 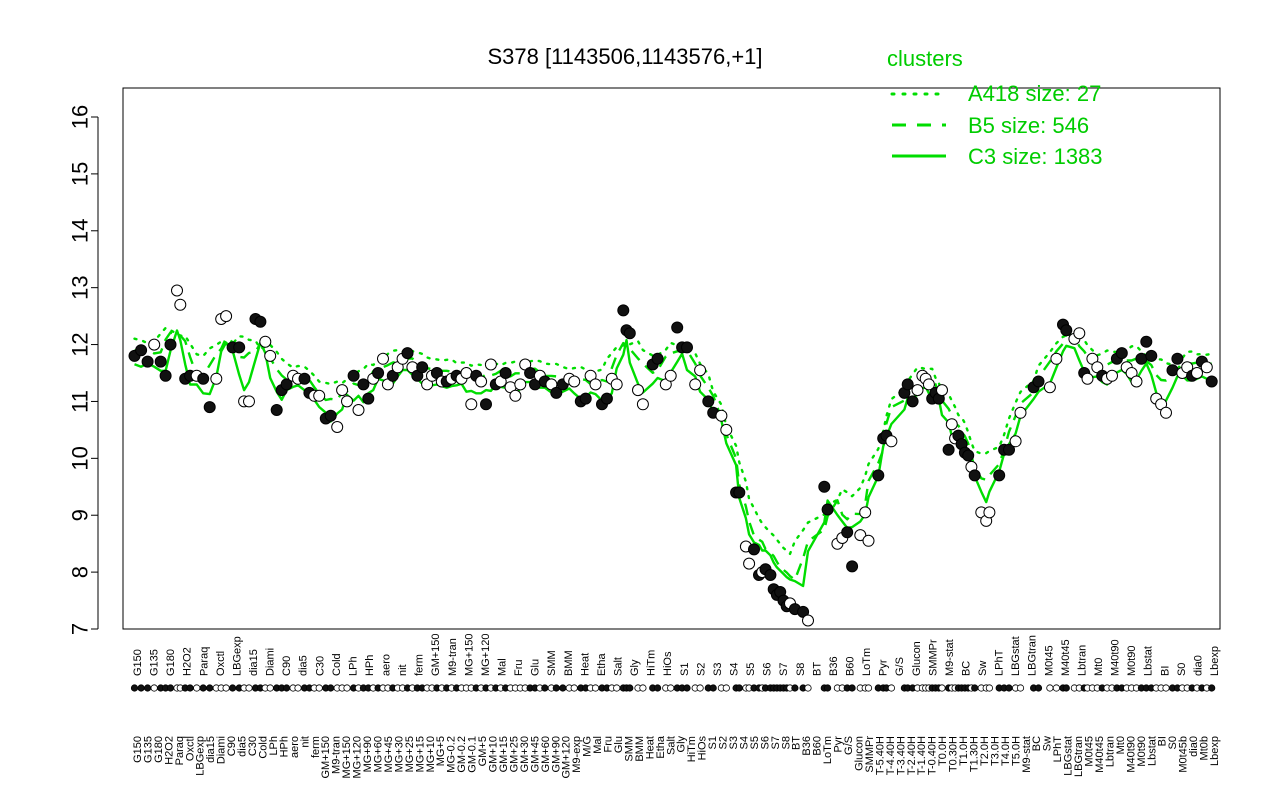 I want to click on x-tick-label: nit, so click(x=403, y=670).